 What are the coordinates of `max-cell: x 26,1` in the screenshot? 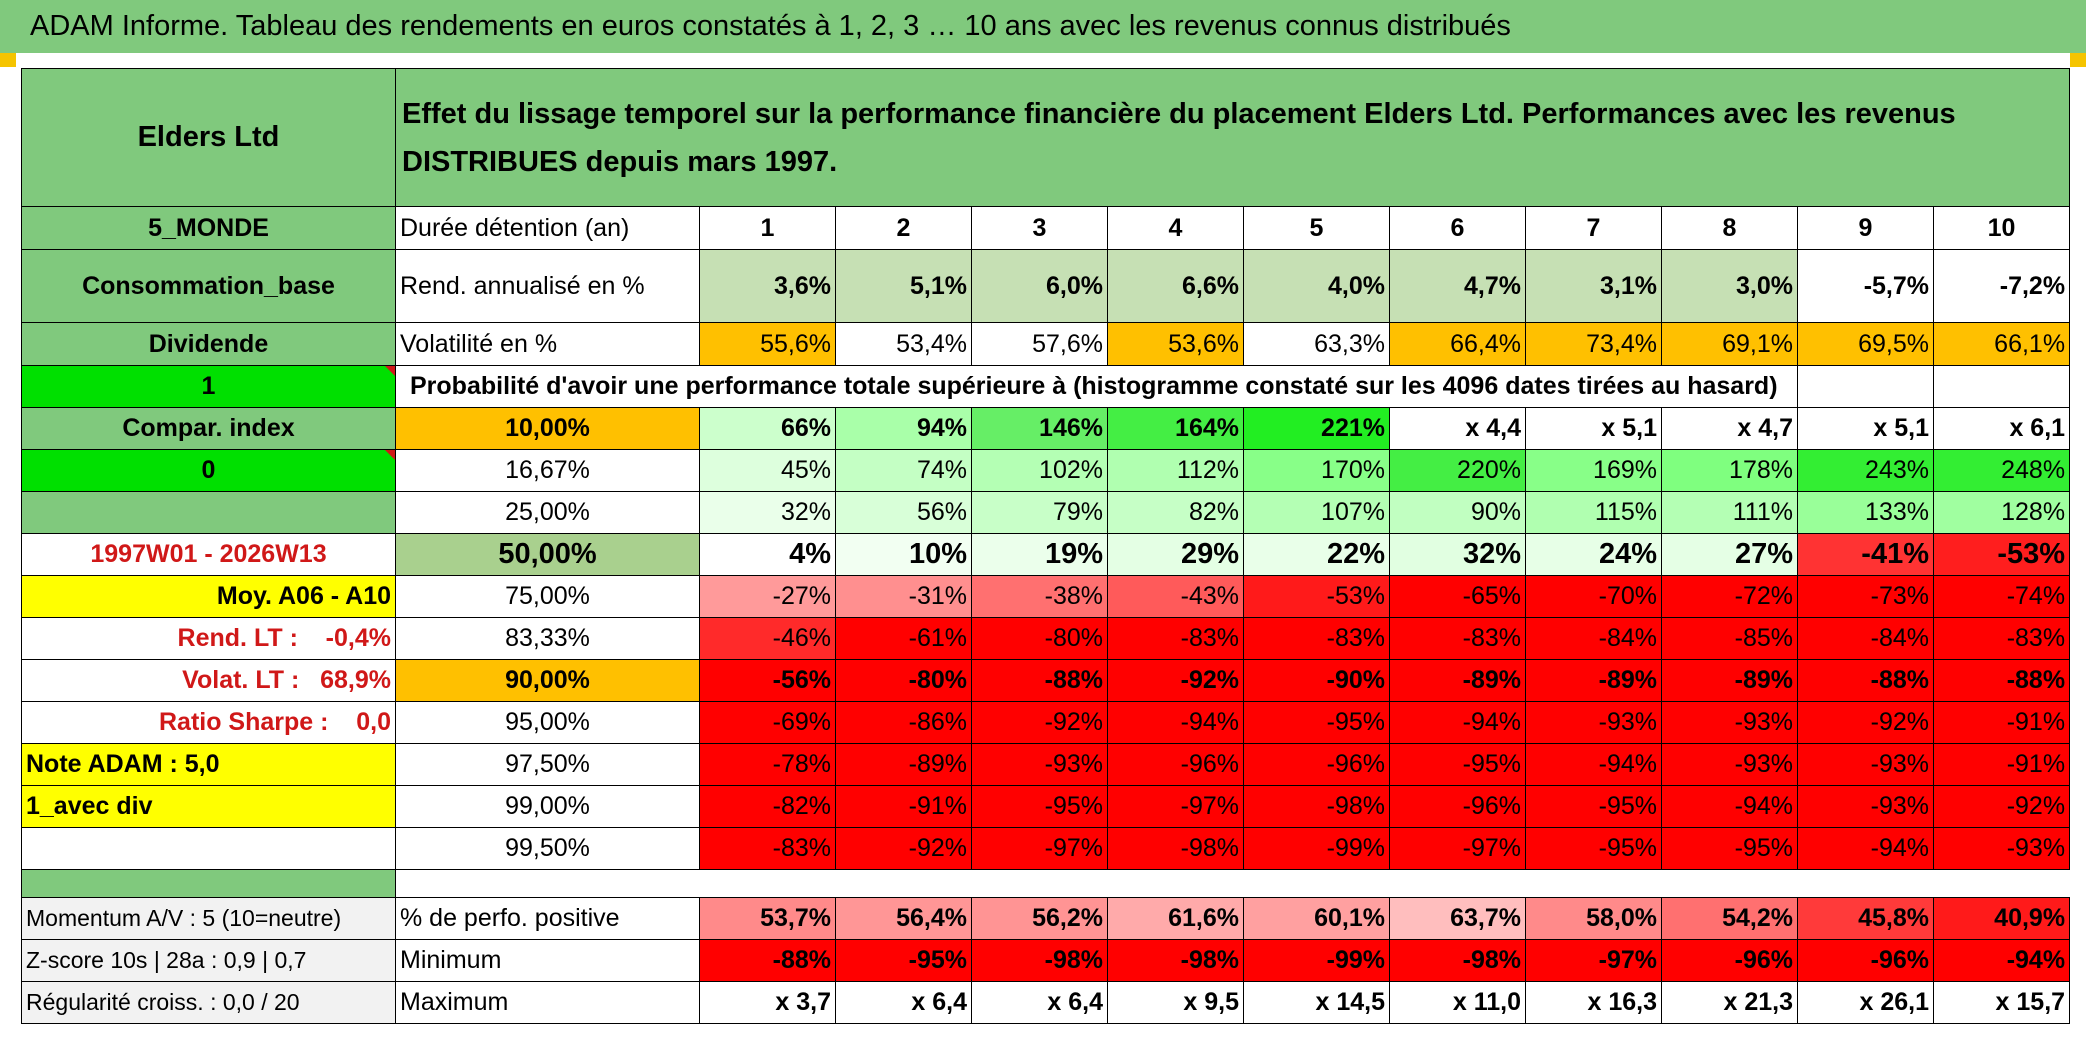 It's located at (1865, 1002).